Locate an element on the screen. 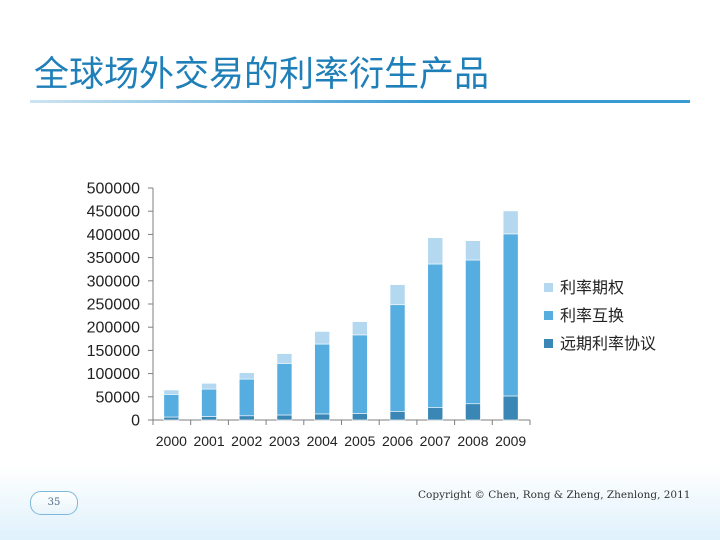 The image size is (720, 540). y-tick-label: 450000 is located at coordinates (113, 212).